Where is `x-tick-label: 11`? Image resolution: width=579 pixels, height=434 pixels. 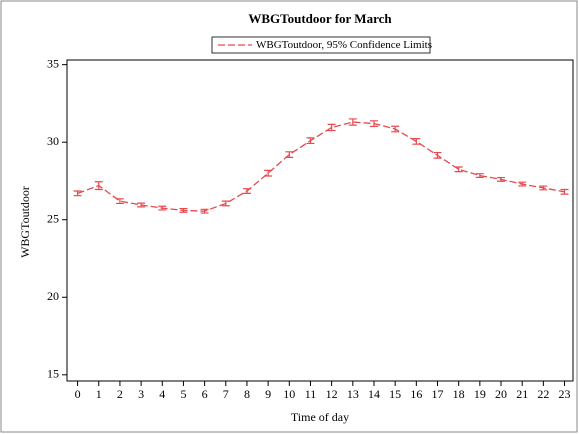 x-tick-label: 11 is located at coordinates (311, 394).